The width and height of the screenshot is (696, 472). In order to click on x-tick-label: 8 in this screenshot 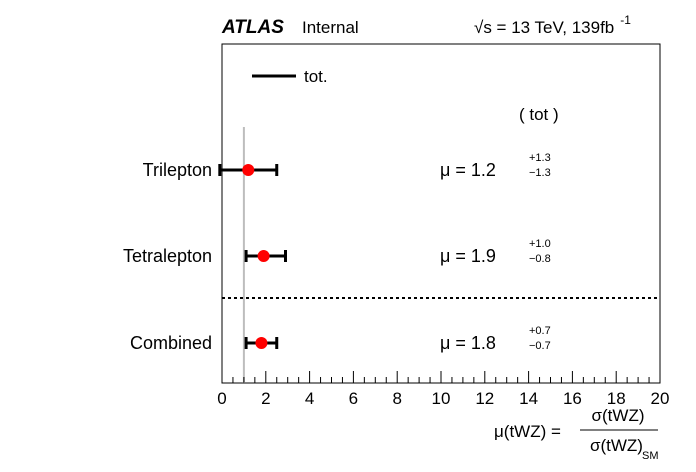, I will do `click(396, 398)`.